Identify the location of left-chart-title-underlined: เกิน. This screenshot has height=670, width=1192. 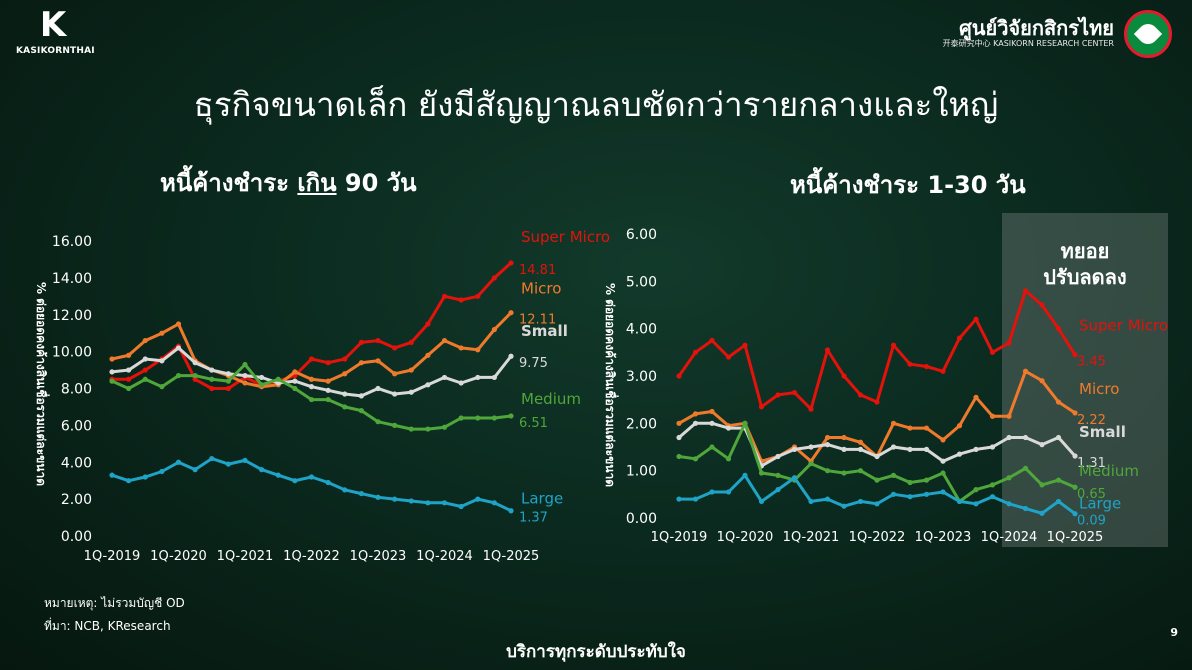
(317, 183).